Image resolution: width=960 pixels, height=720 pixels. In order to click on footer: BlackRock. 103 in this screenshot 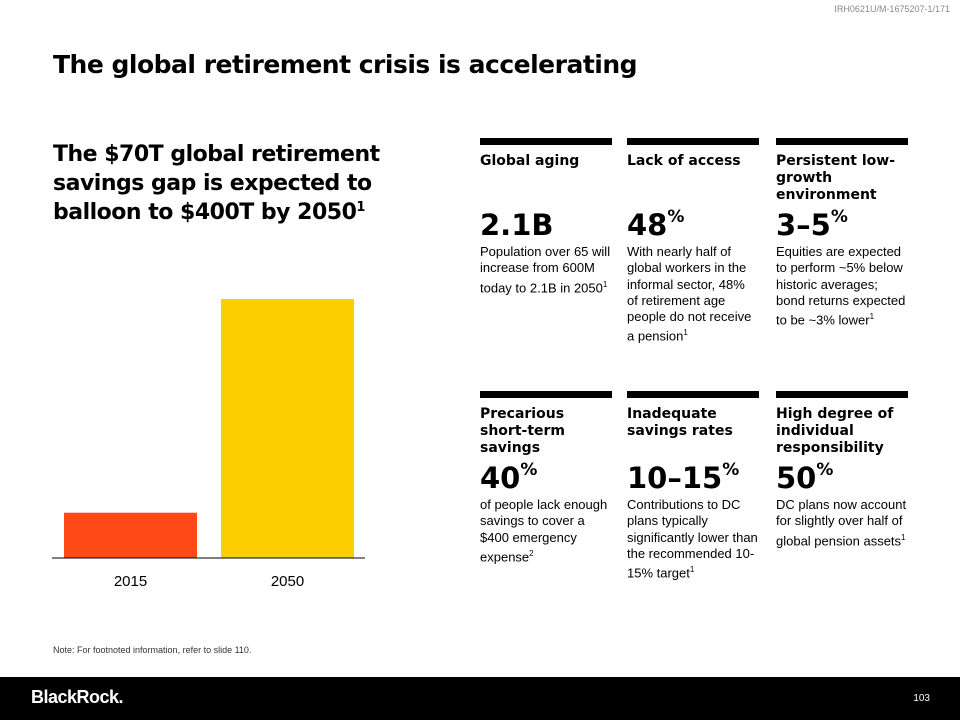, I will do `click(480, 698)`.